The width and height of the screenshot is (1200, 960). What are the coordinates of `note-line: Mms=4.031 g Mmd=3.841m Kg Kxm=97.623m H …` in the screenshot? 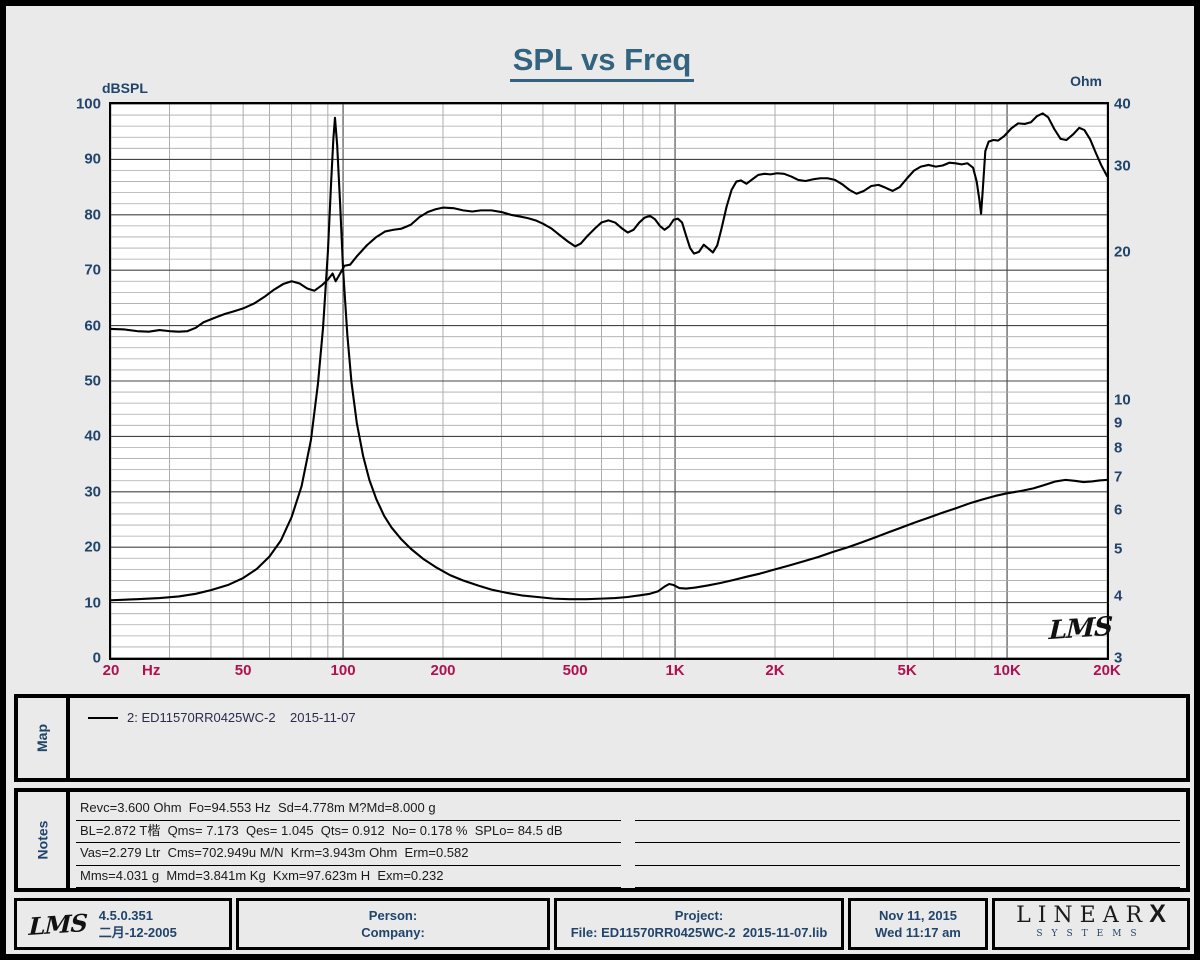 It's located at (348, 877).